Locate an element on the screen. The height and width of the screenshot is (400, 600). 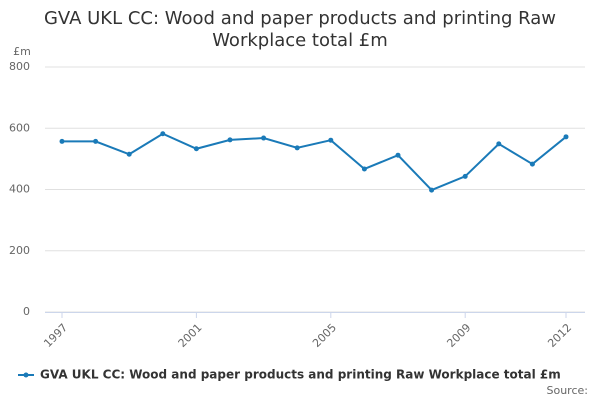
line is located at coordinates (314, 162).